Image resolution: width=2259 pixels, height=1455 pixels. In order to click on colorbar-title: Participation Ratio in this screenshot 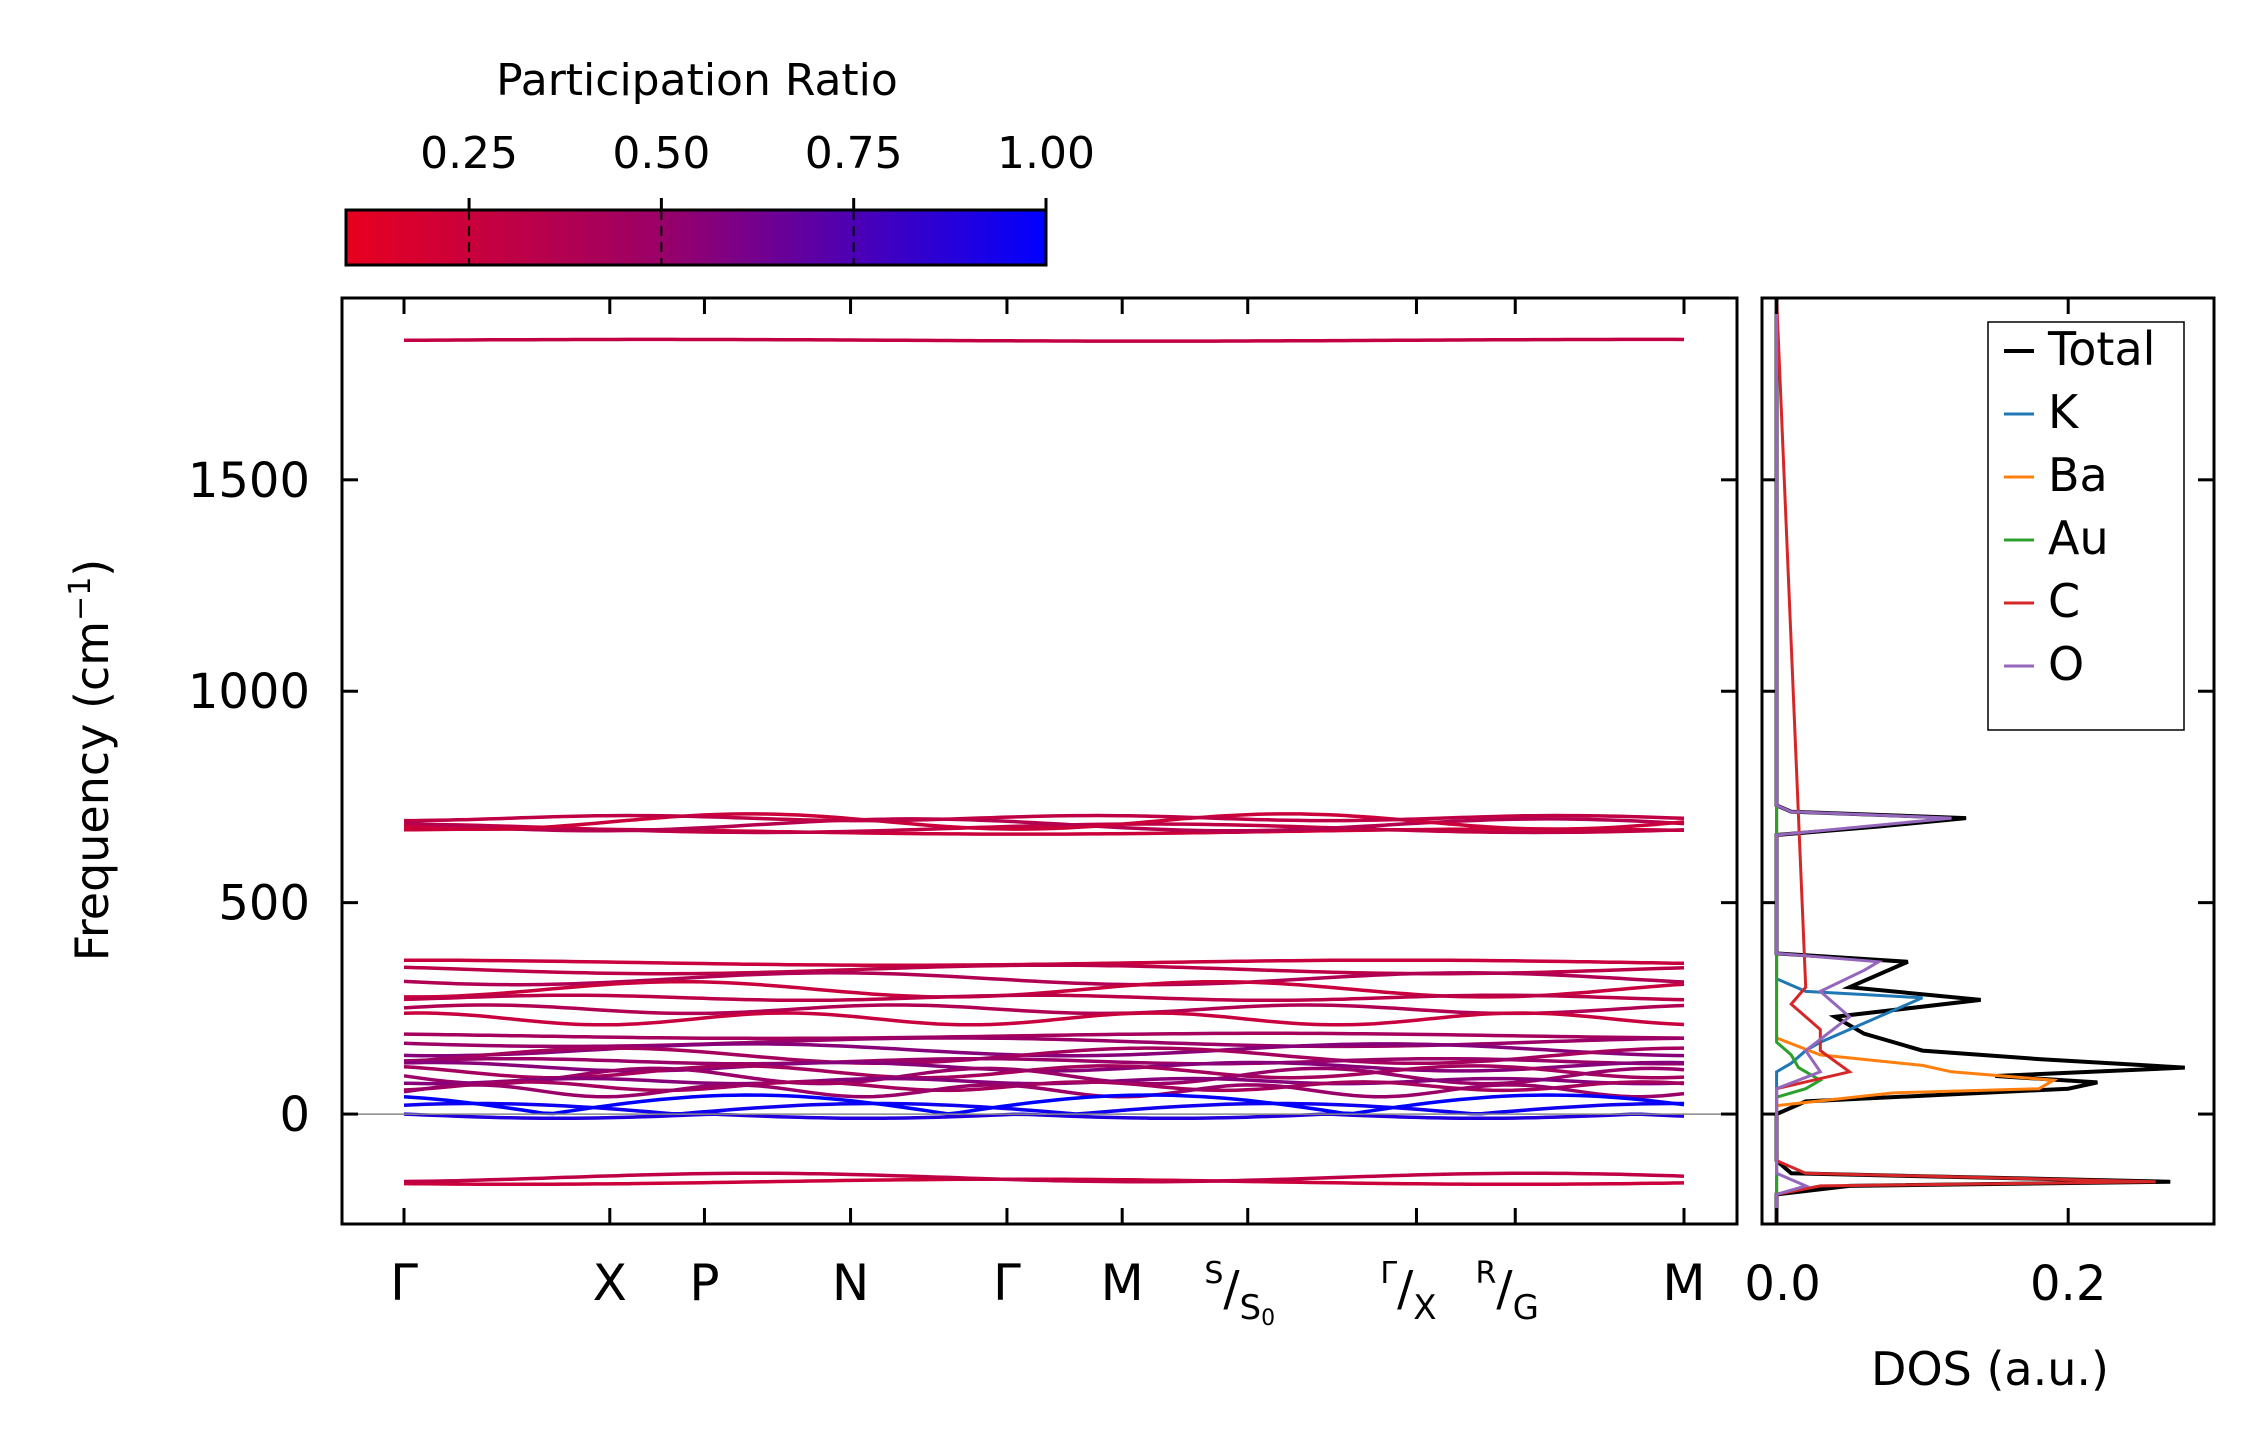, I will do `click(697, 80)`.